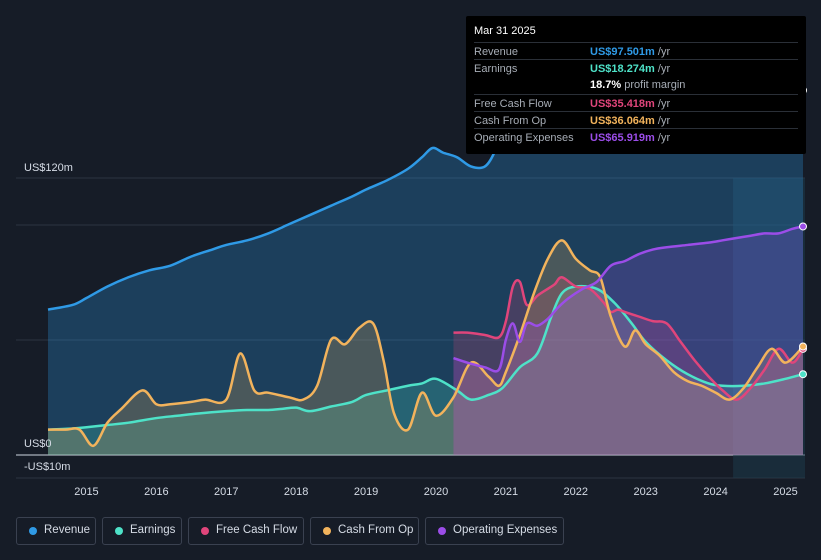 The image size is (821, 560). I want to click on tooltip-row: Free Cash Flow US$35.418m /yr, so click(636, 102).